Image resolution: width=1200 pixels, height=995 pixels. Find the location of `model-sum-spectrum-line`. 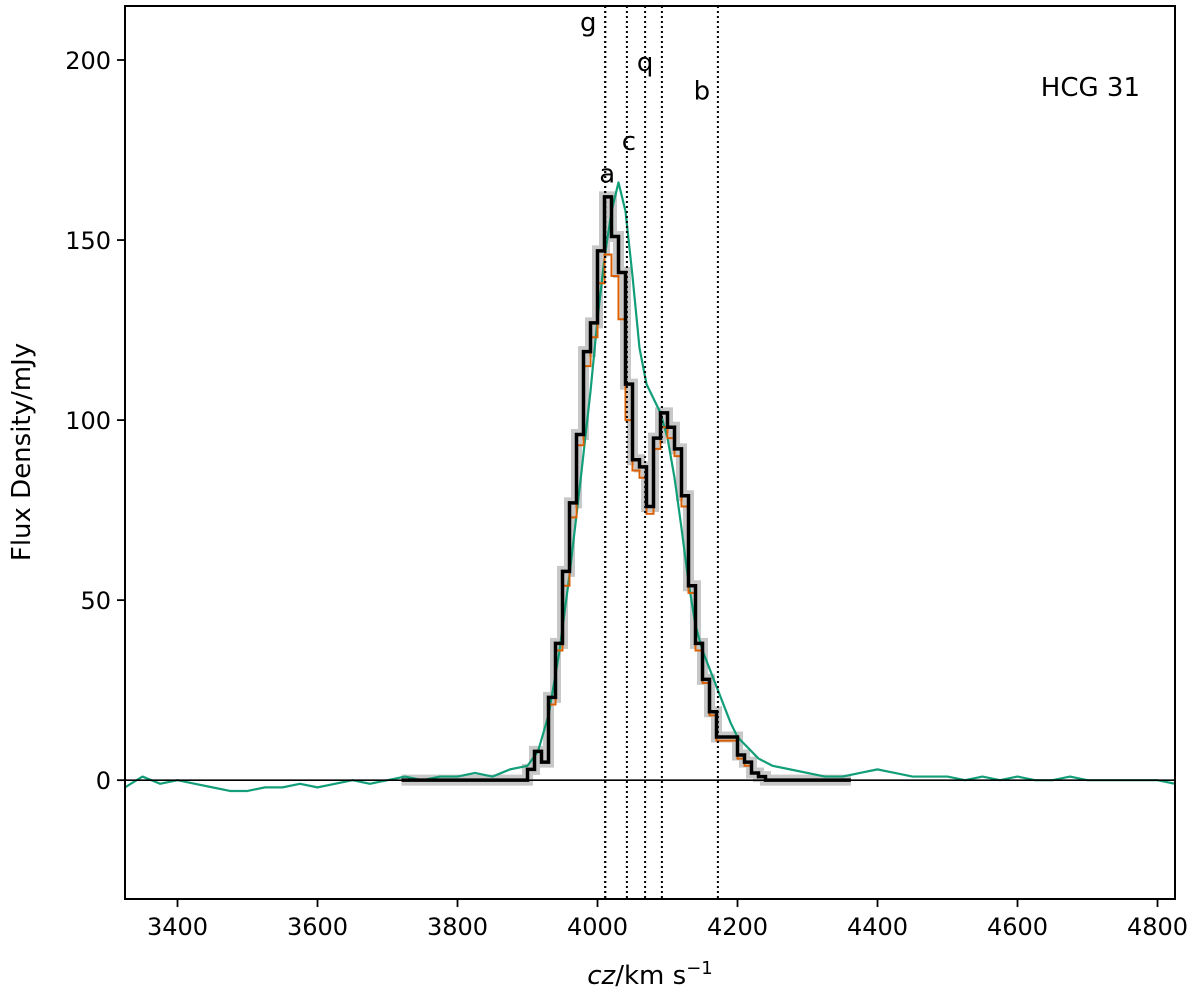

model-sum-spectrum-line is located at coordinates (643, 515).